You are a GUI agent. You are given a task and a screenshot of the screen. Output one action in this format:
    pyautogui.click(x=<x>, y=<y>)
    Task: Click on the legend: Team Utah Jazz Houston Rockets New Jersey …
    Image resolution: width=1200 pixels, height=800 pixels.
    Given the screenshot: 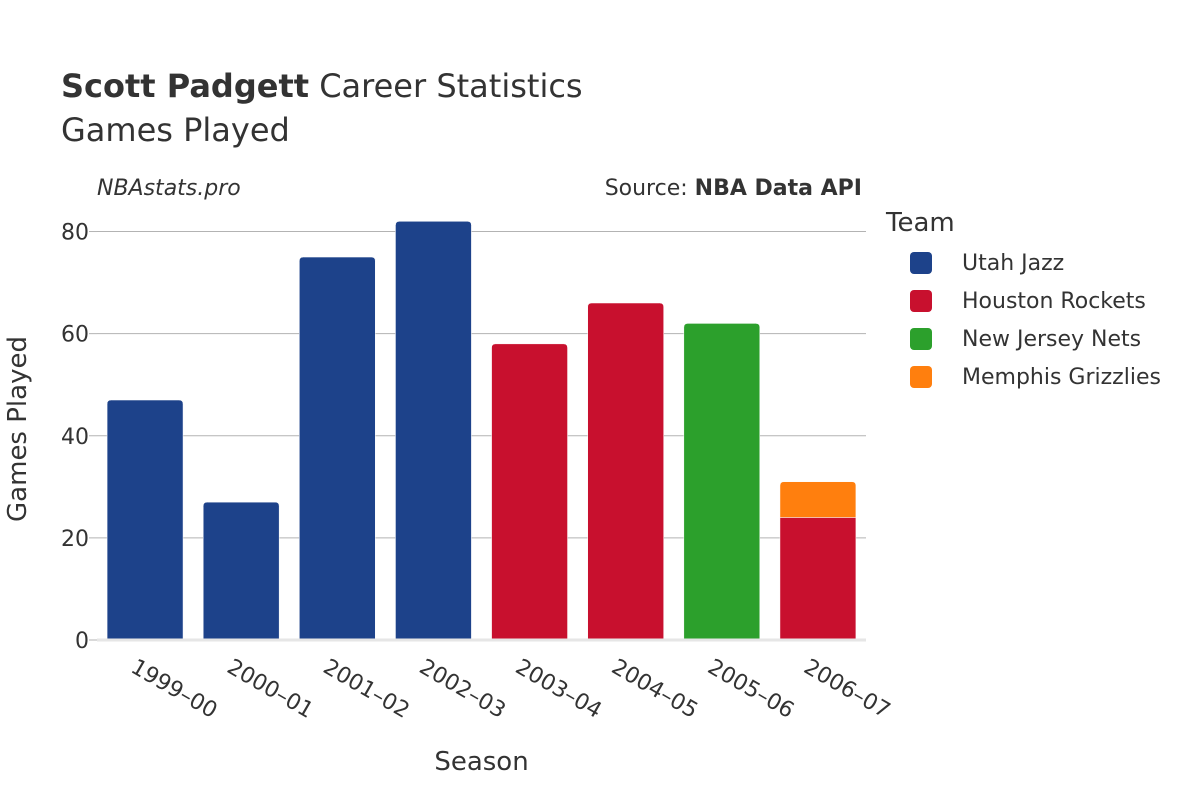 What is the action you would take?
    pyautogui.click(x=1023, y=302)
    